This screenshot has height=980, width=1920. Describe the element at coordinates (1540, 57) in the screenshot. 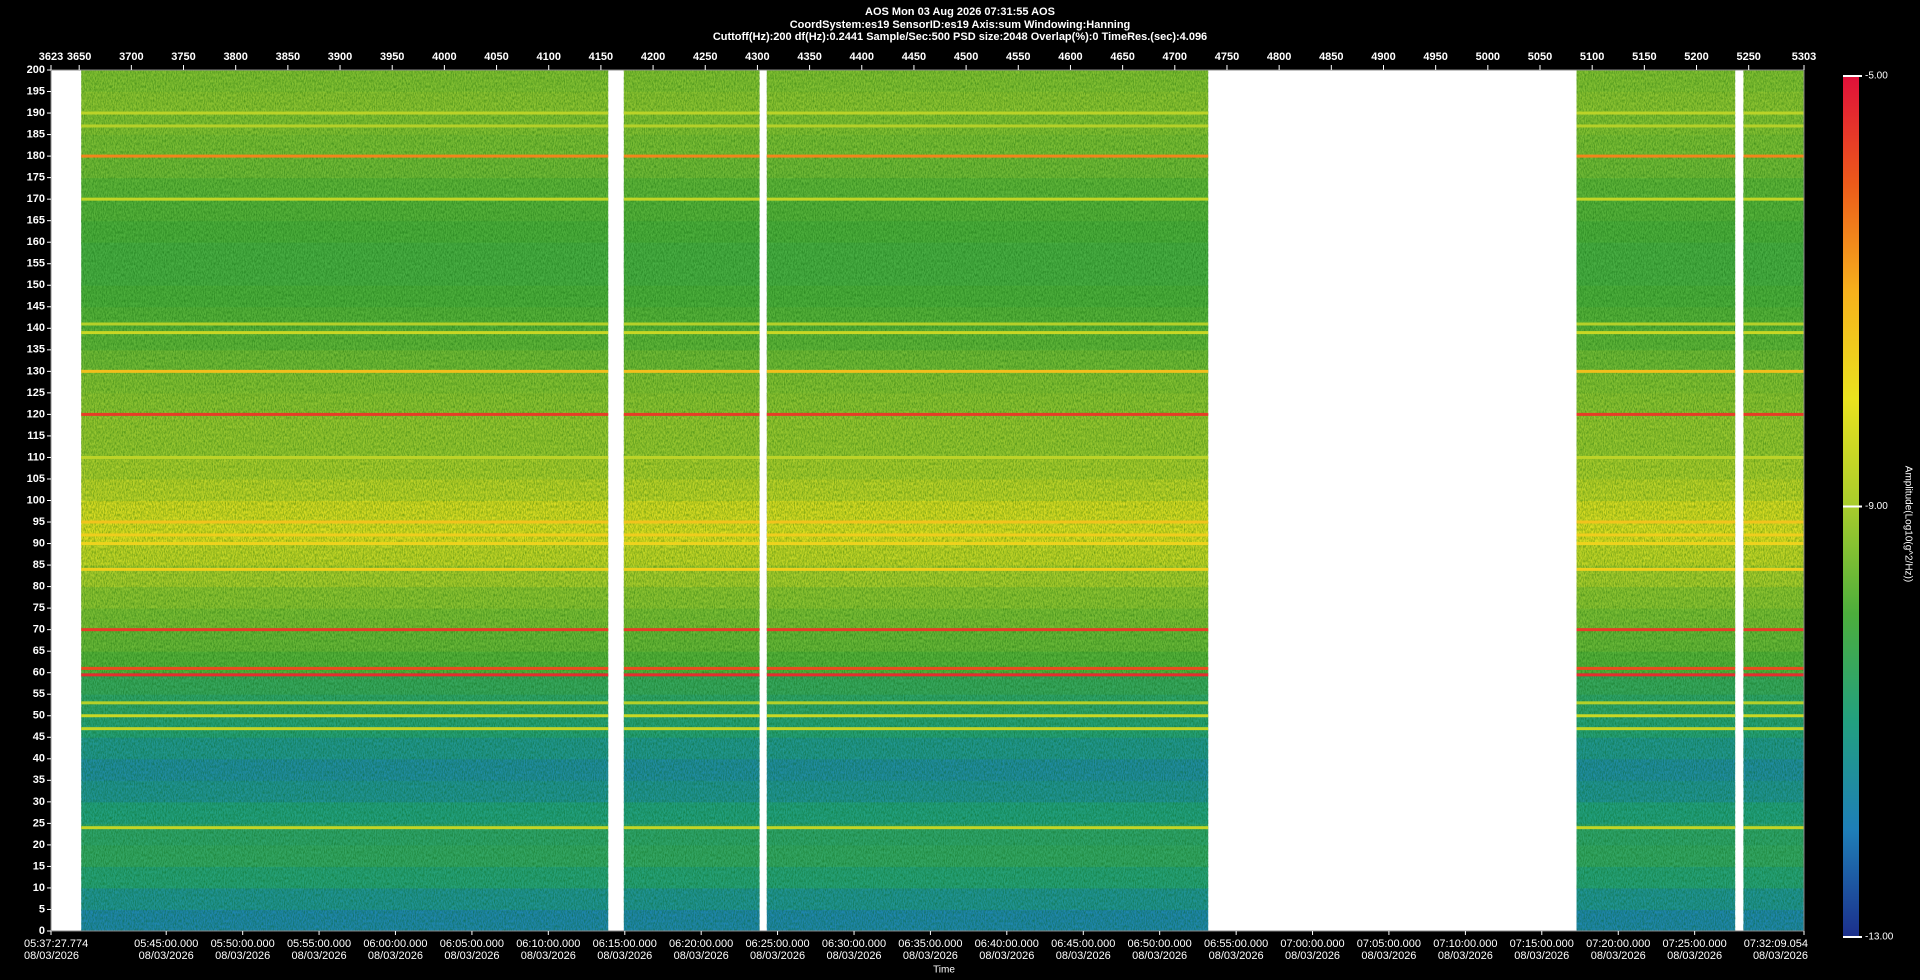

I see `x-tick-label: 5050` at that location.